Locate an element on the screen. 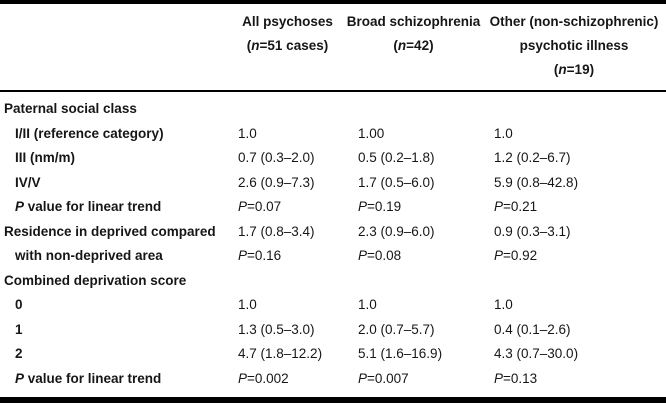 Image resolution: width=666 pixels, height=404 pixels. data-cell: 4.7 (1.8–12.2) is located at coordinates (280, 353).